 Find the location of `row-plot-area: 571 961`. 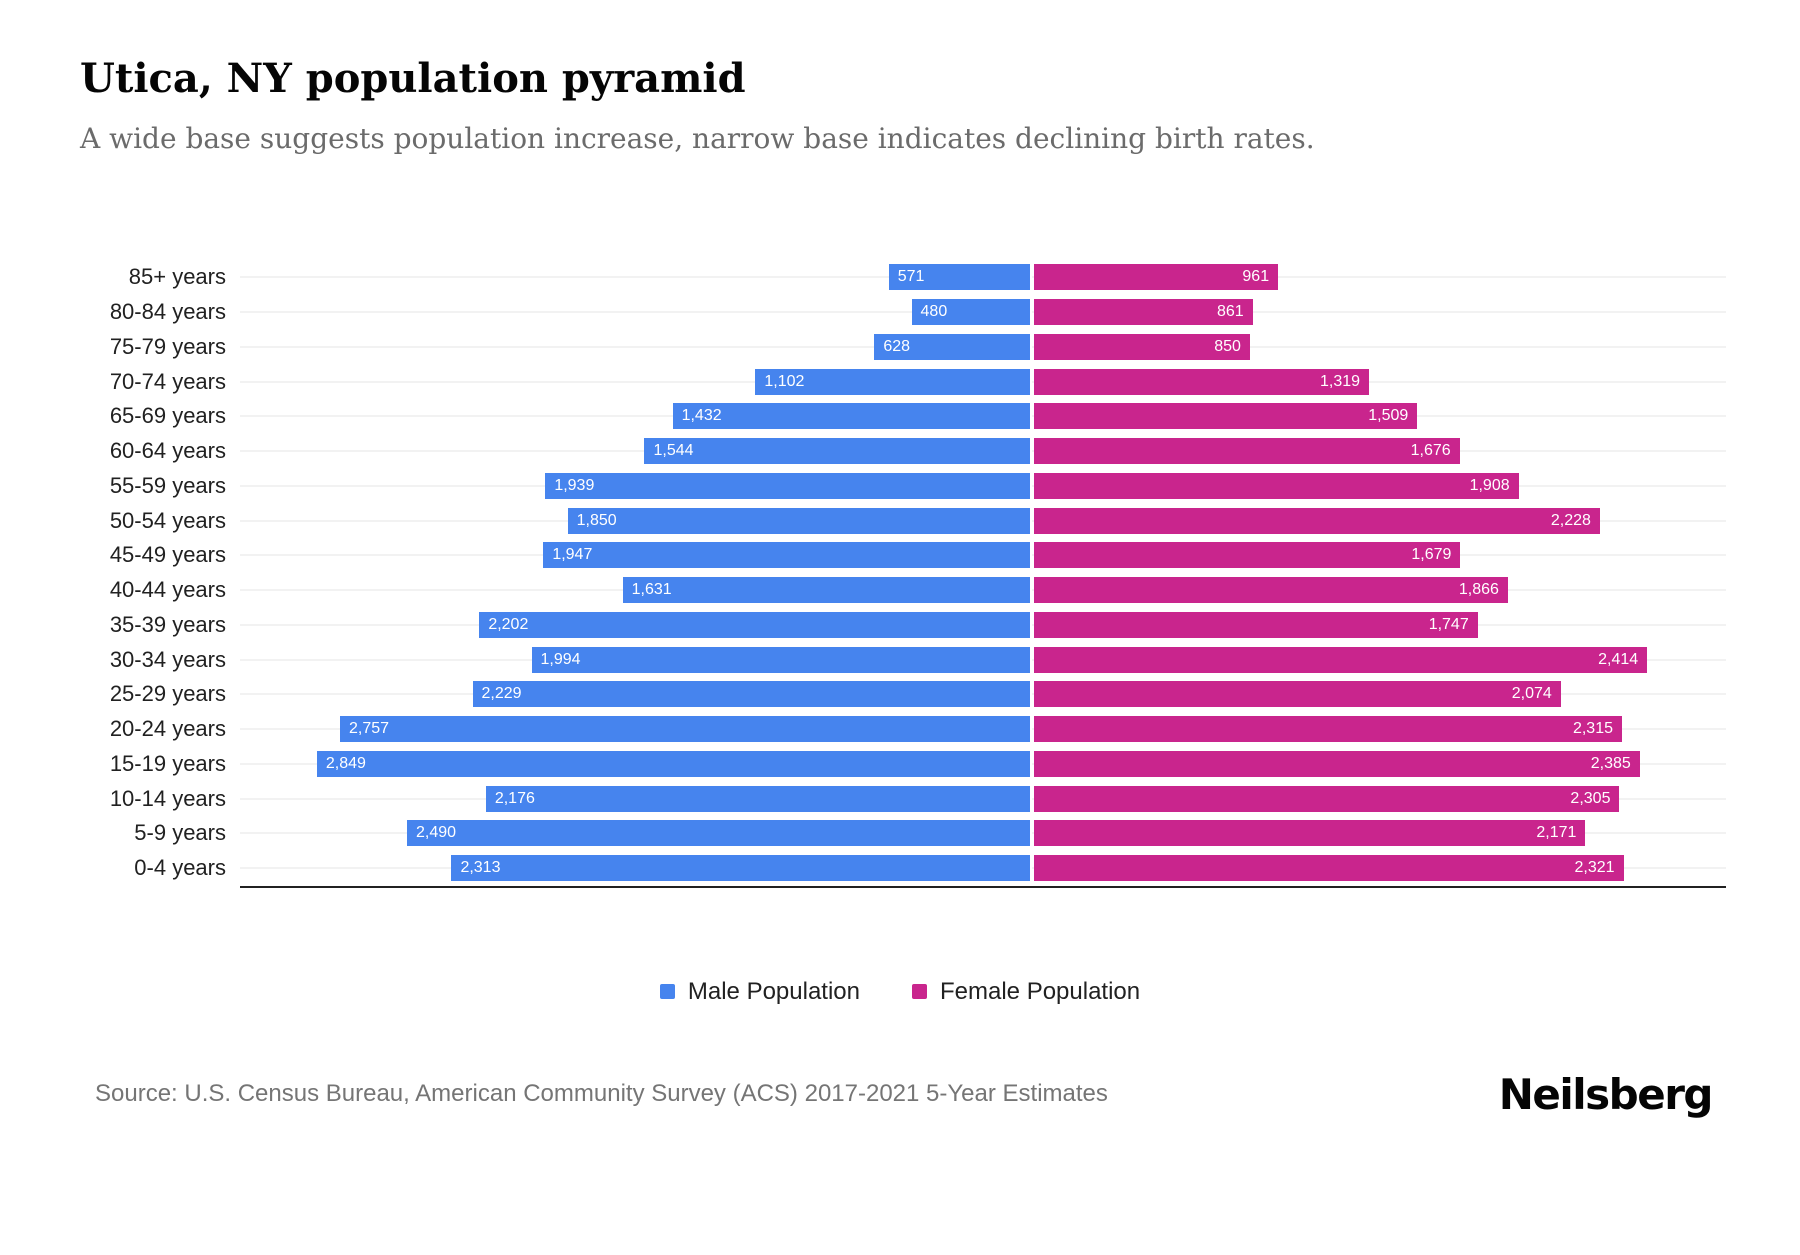

row-plot-area: 571 961 is located at coordinates (983, 277).